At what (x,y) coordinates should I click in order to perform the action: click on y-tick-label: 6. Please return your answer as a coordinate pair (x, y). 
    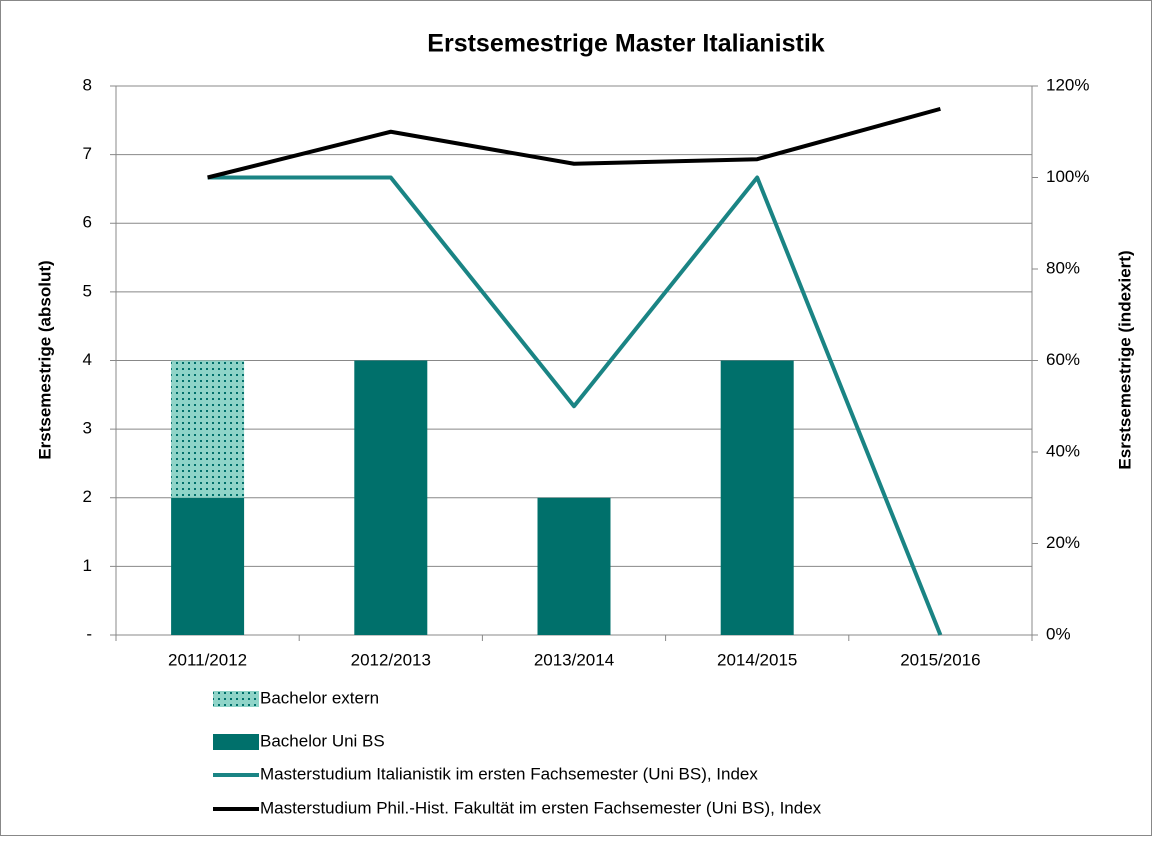
    Looking at the image, I should click on (87, 222).